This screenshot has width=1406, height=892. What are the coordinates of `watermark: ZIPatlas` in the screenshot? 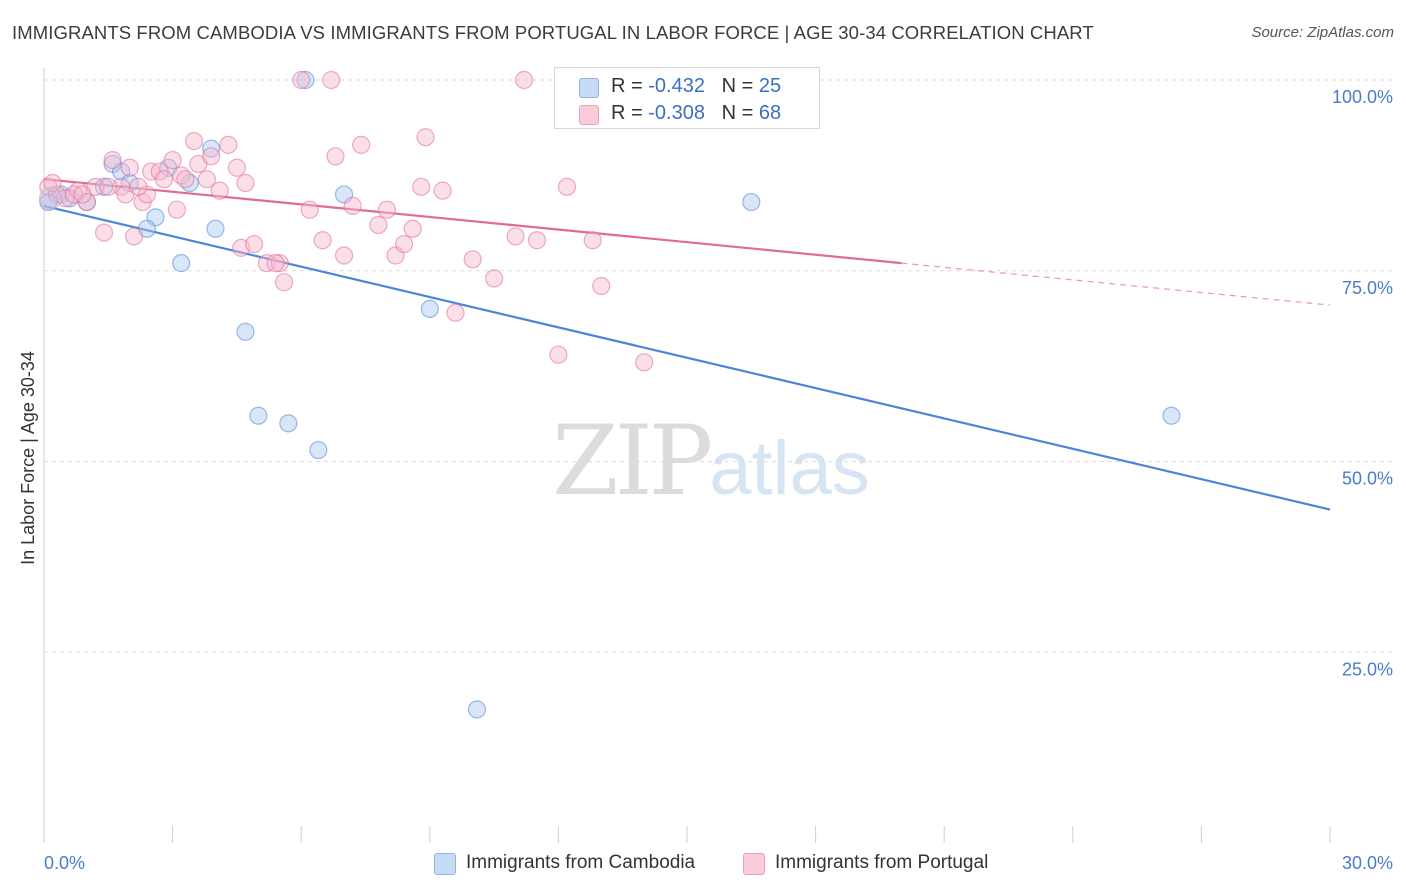 It's located at (711, 461).